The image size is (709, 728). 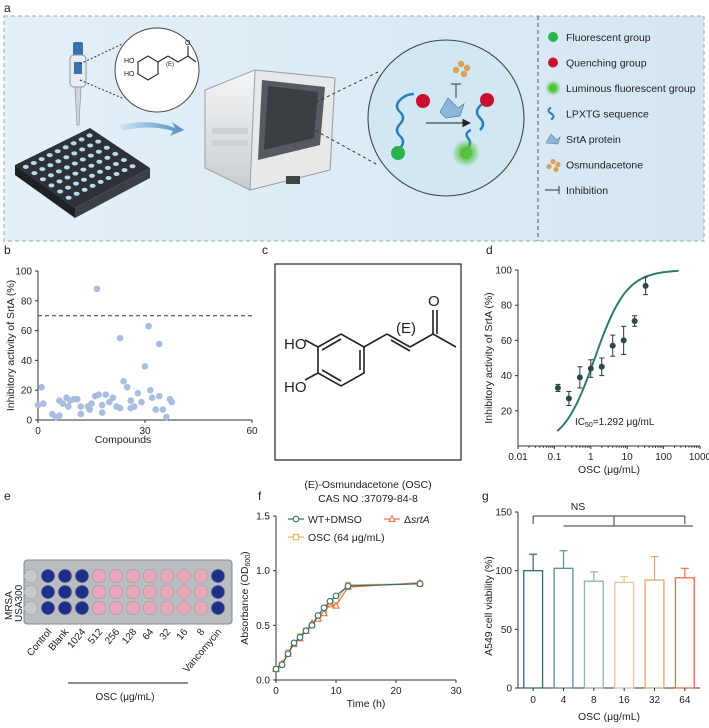 What do you see at coordinates (507, 376) in the screenshot?
I see `y-tick-label: 40` at bounding box center [507, 376].